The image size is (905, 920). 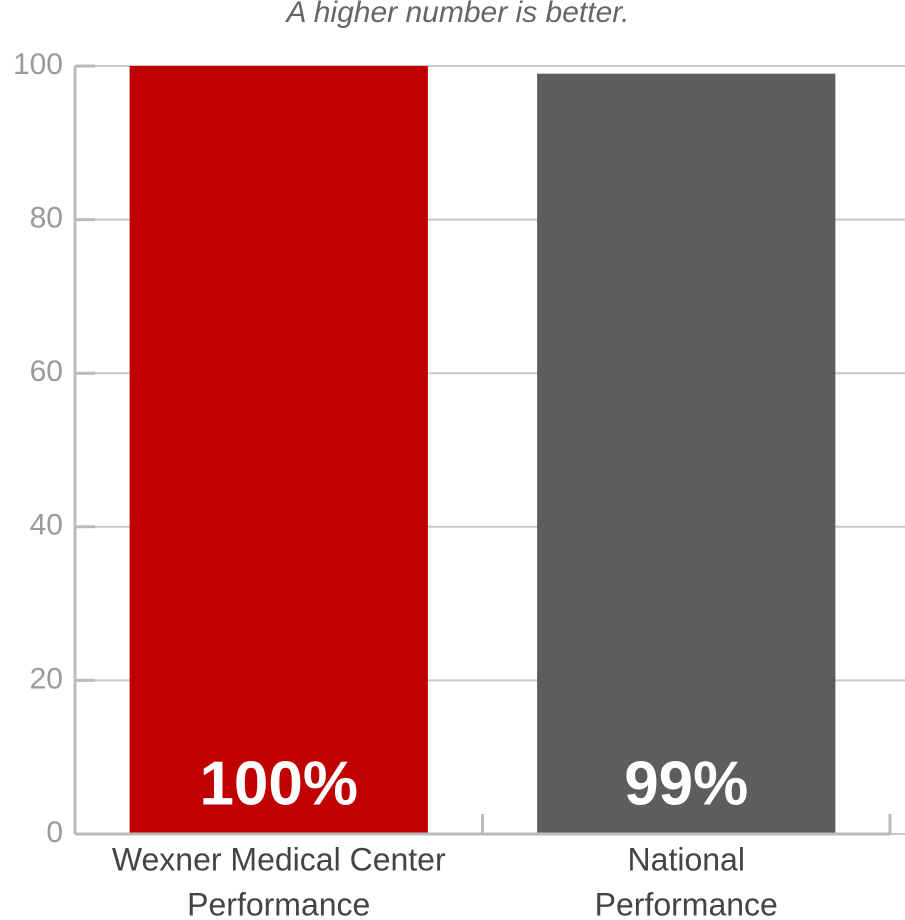 What do you see at coordinates (279, 859) in the screenshot?
I see `x-tick-label: Wexner Medical Center` at bounding box center [279, 859].